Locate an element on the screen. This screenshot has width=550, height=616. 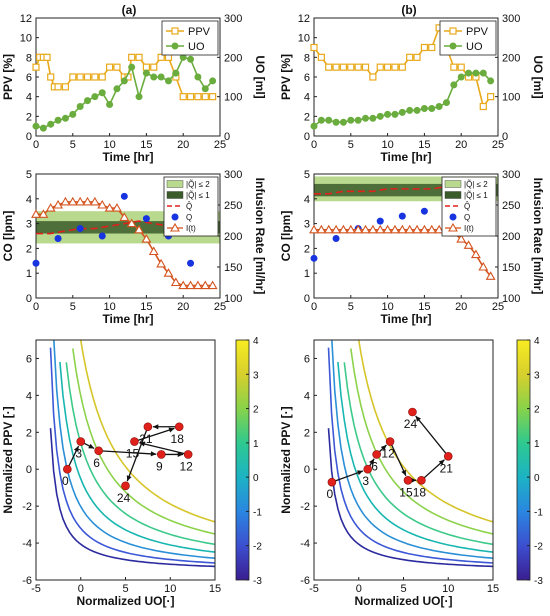
a-bottom-ylabel: Normalized PPV [·] is located at coordinates (8, 459).